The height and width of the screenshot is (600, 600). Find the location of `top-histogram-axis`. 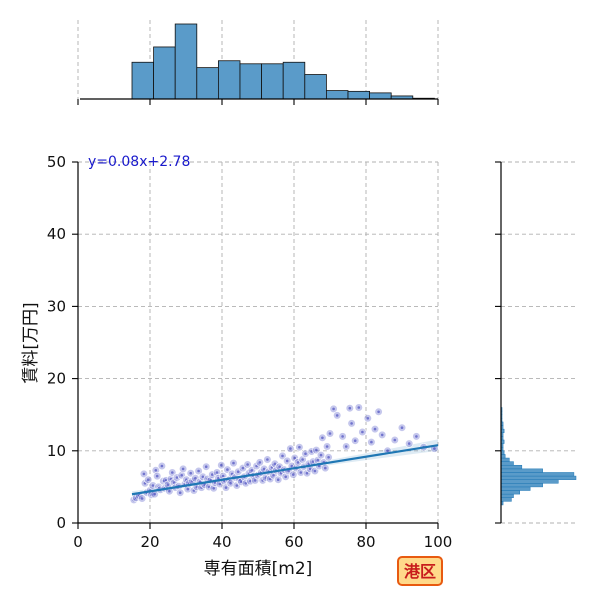

top-histogram-axis is located at coordinates (258, 101).